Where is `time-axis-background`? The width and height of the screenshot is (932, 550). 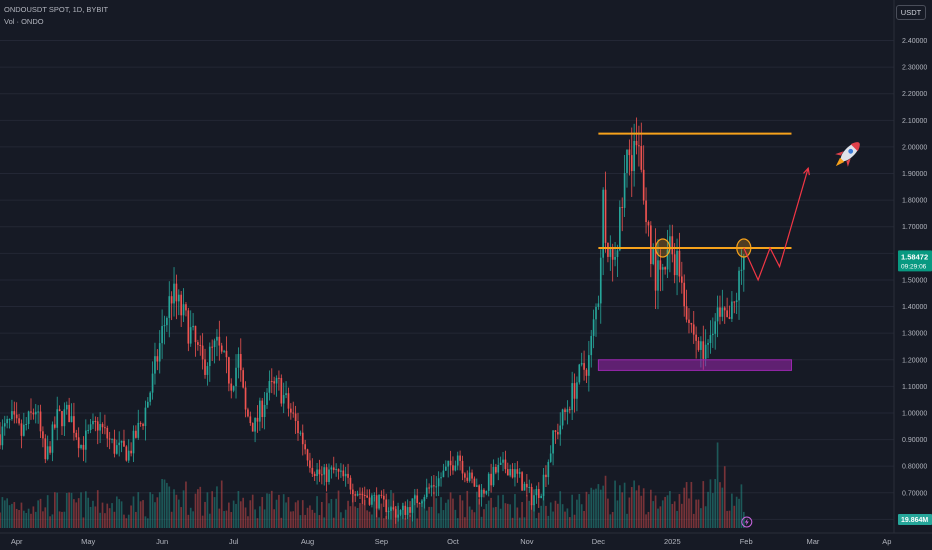
time-axis-background is located at coordinates (466, 541).